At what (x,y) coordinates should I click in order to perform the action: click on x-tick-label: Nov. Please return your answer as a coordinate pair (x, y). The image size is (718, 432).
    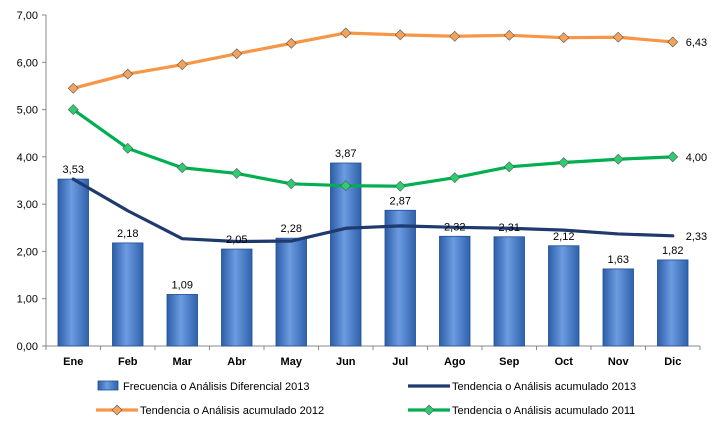
    Looking at the image, I should click on (619, 362).